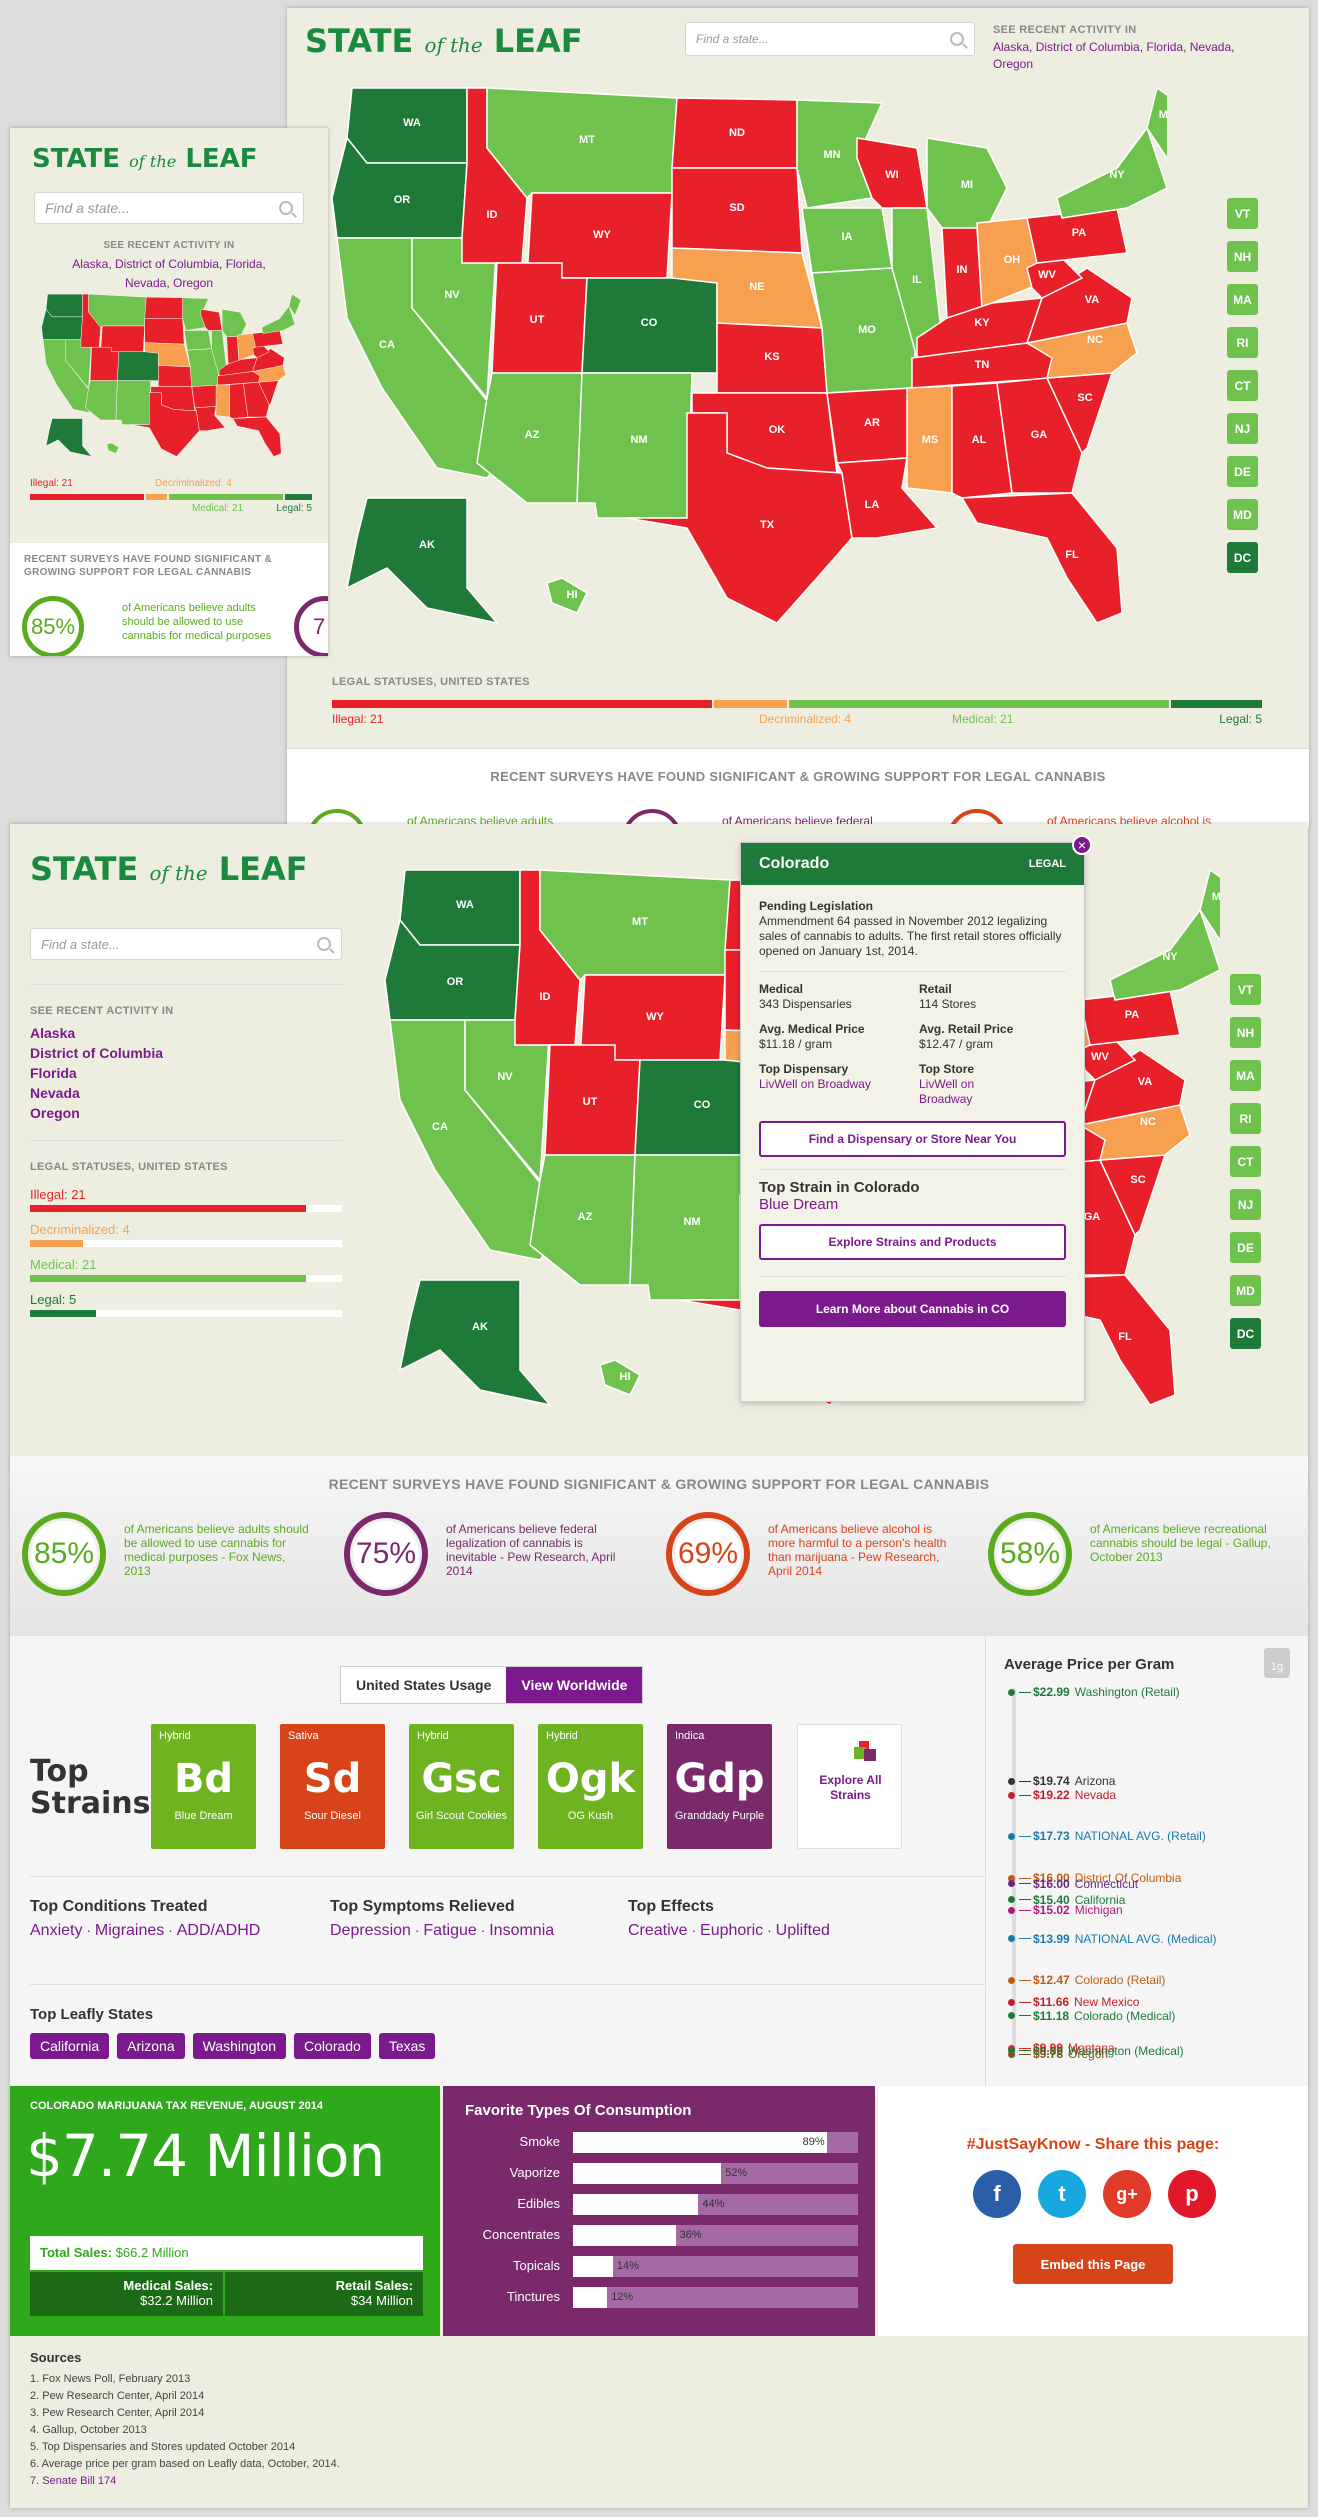 The height and width of the screenshot is (2517, 1318). What do you see at coordinates (64, 305) in the screenshot?
I see `state-wa` at bounding box center [64, 305].